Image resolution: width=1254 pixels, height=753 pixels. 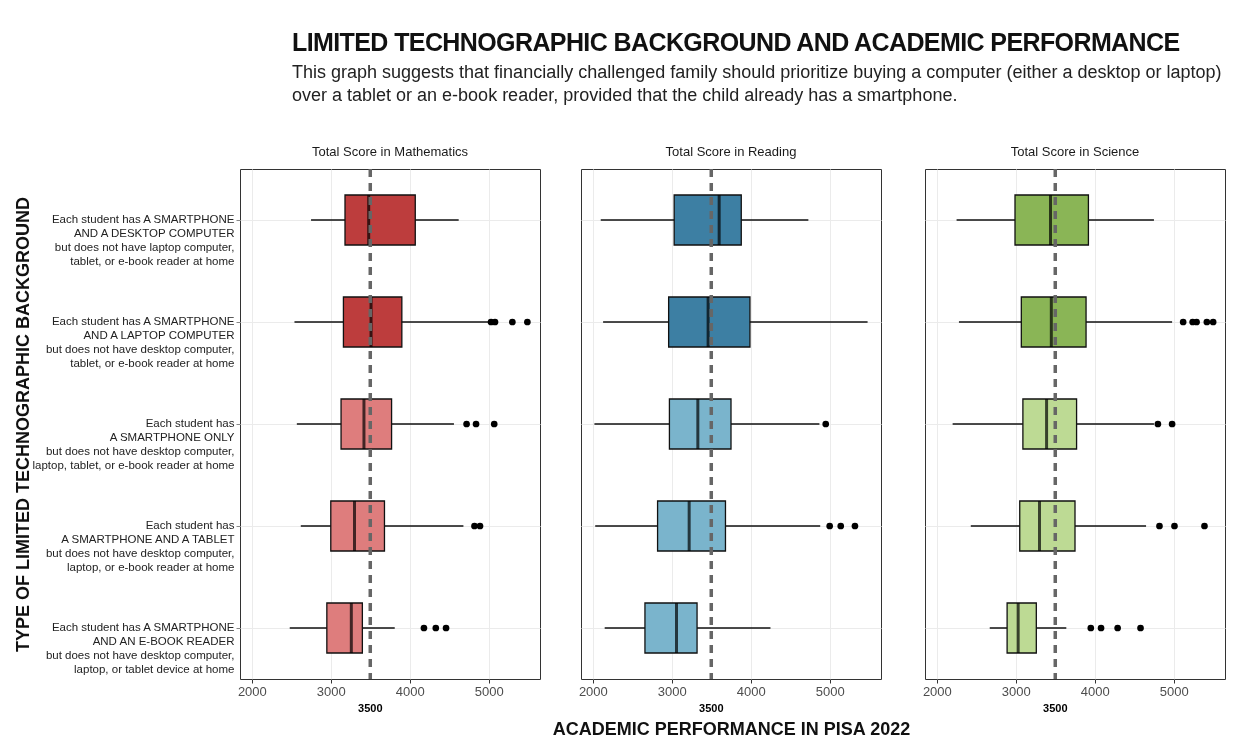 What do you see at coordinates (736, 42) in the screenshot?
I see `text: LIMITED TECHNOGRAPHIC BACKGROUND AND ACADEMIC PERFORMANCE` at bounding box center [736, 42].